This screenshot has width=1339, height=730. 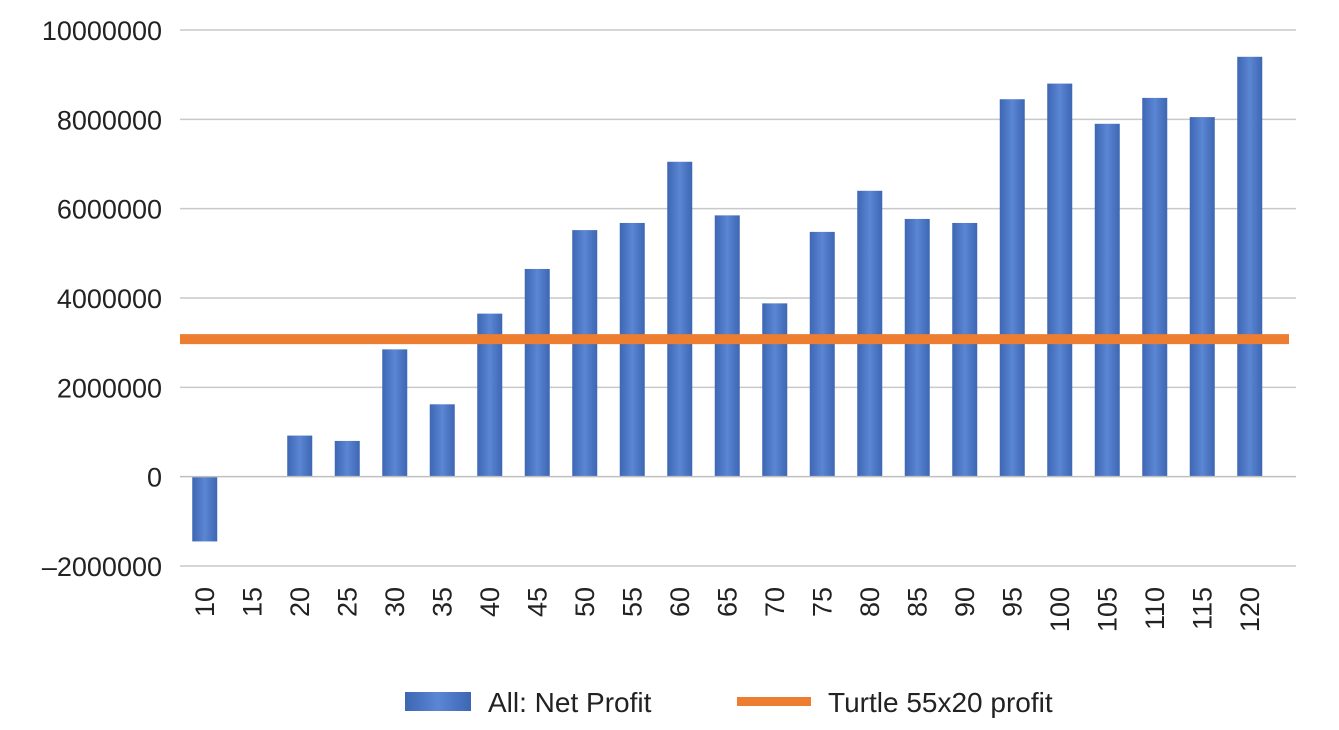 I want to click on legend-label-line: Turtle 55x20 profit, so click(x=940, y=702).